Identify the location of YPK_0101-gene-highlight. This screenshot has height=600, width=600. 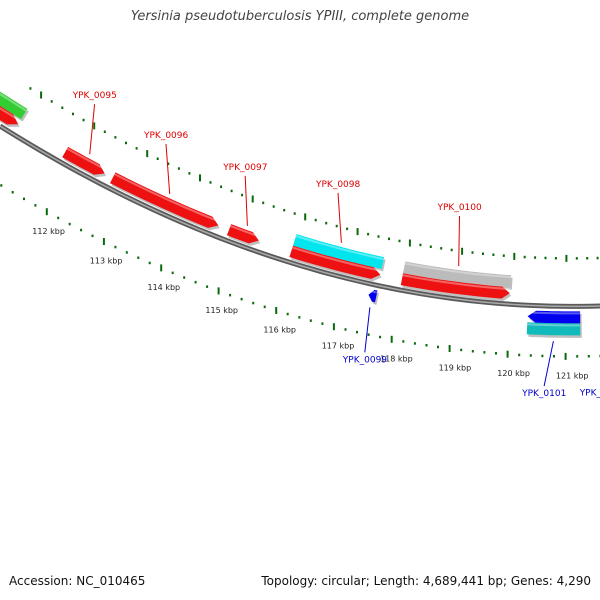
(554, 325).